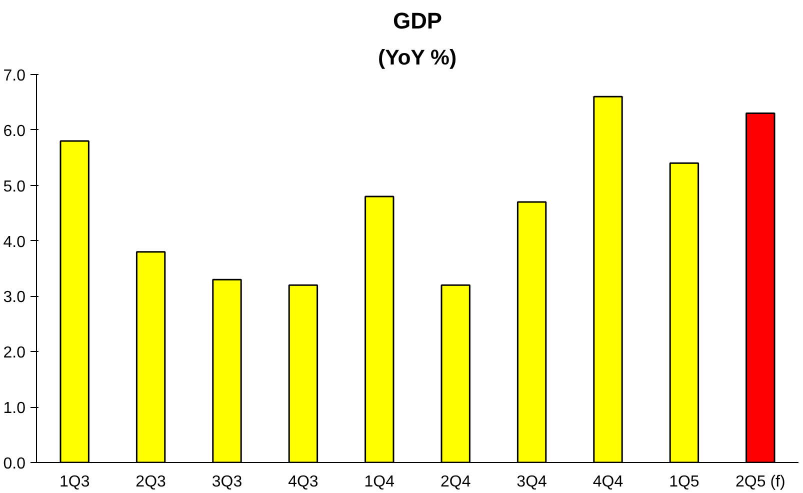  What do you see at coordinates (151, 482) in the screenshot?
I see `x-tick-label: 2Q3` at bounding box center [151, 482].